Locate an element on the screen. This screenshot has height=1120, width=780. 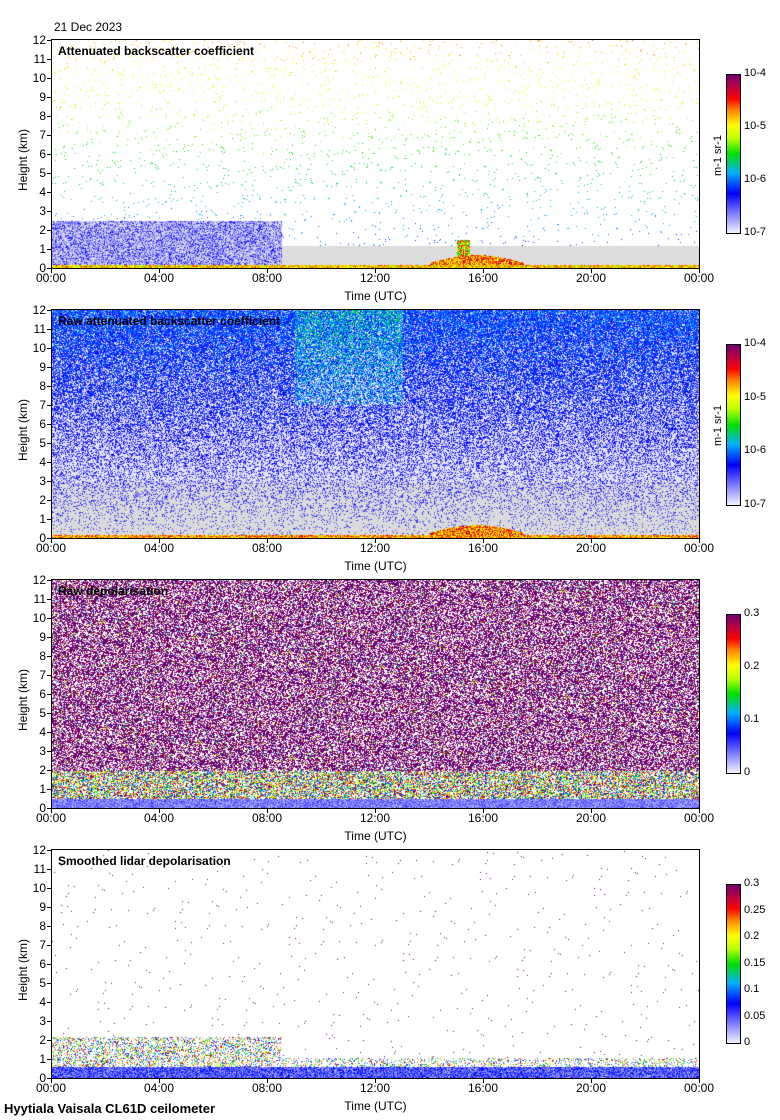
y-tick-label: 2 is located at coordinates (42, 1040).